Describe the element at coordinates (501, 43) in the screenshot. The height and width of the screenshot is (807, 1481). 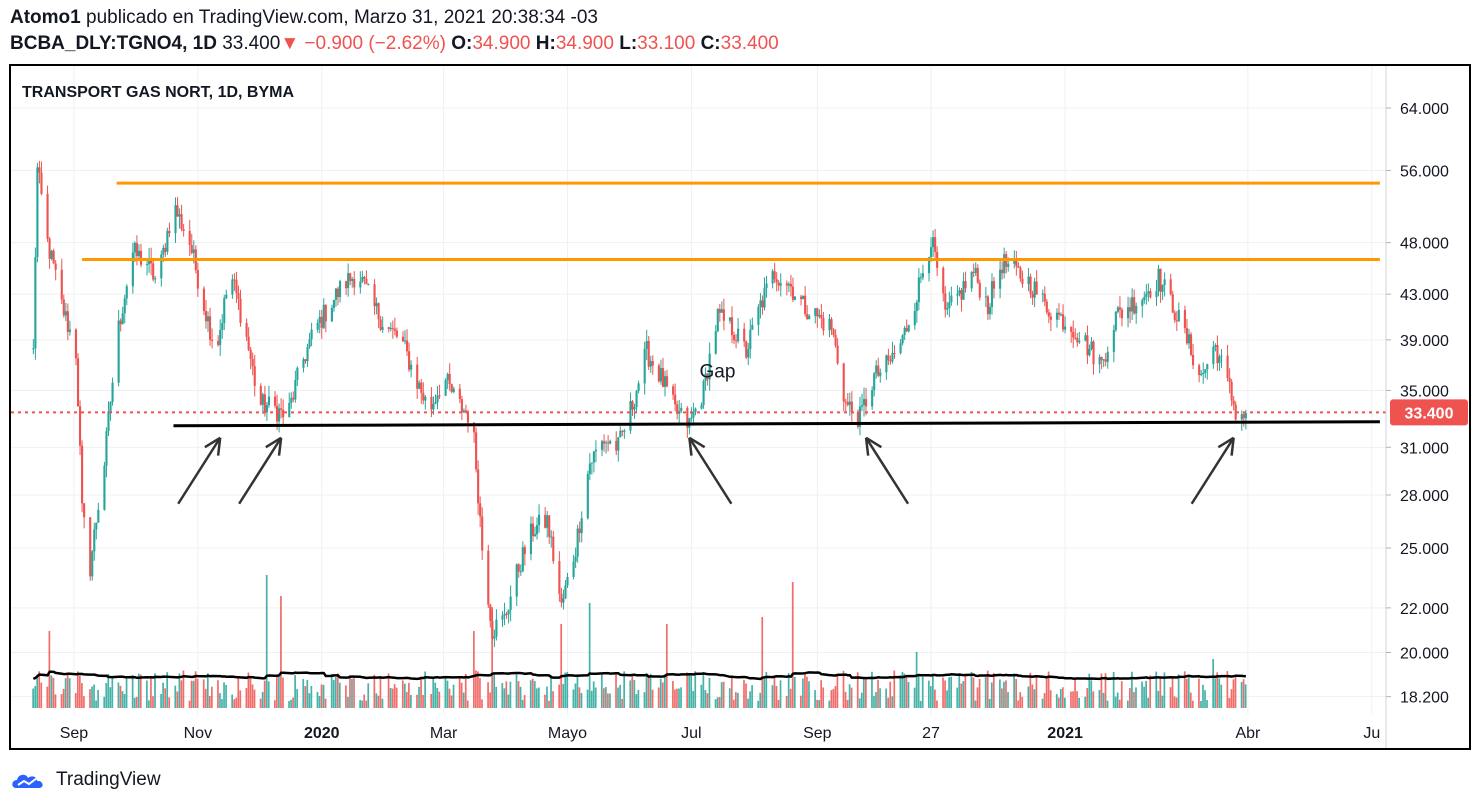
I see `open-value: 34.900` at that location.